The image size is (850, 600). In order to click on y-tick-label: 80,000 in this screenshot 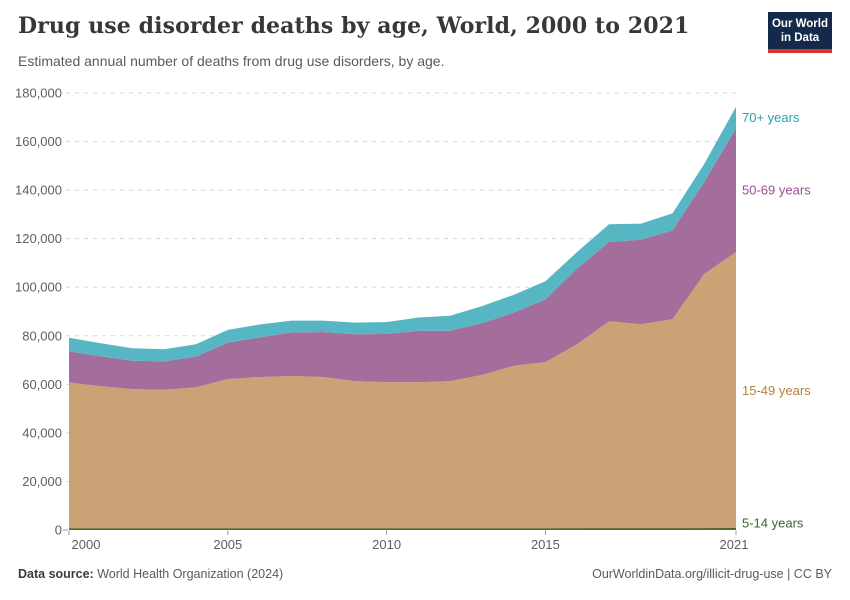, I will do `click(42, 335)`.